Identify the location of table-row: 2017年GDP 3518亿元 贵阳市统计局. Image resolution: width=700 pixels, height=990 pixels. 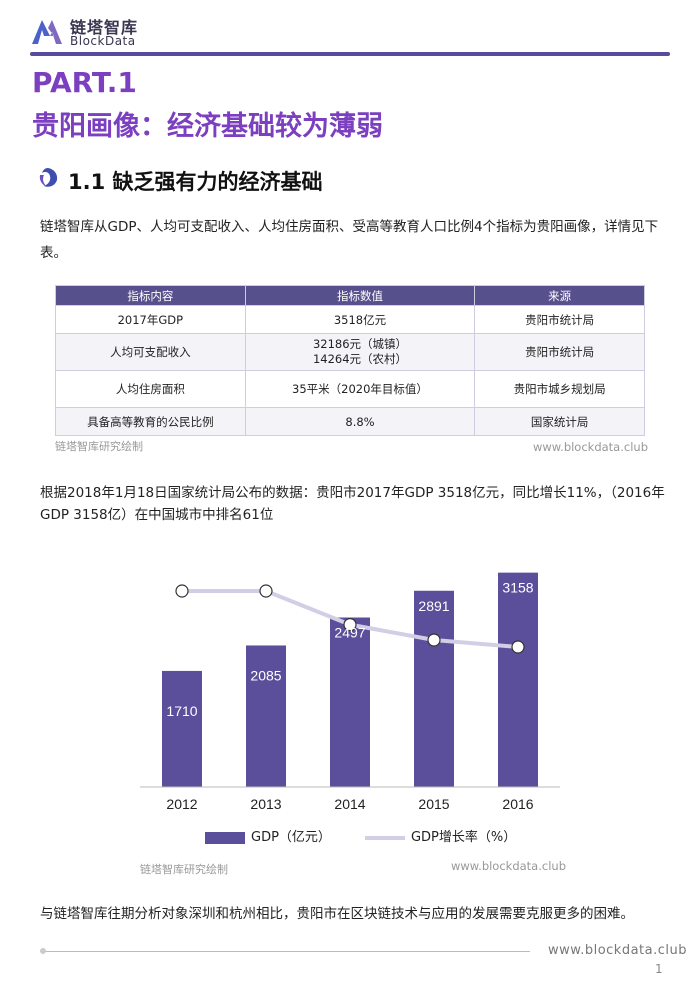
(350, 319).